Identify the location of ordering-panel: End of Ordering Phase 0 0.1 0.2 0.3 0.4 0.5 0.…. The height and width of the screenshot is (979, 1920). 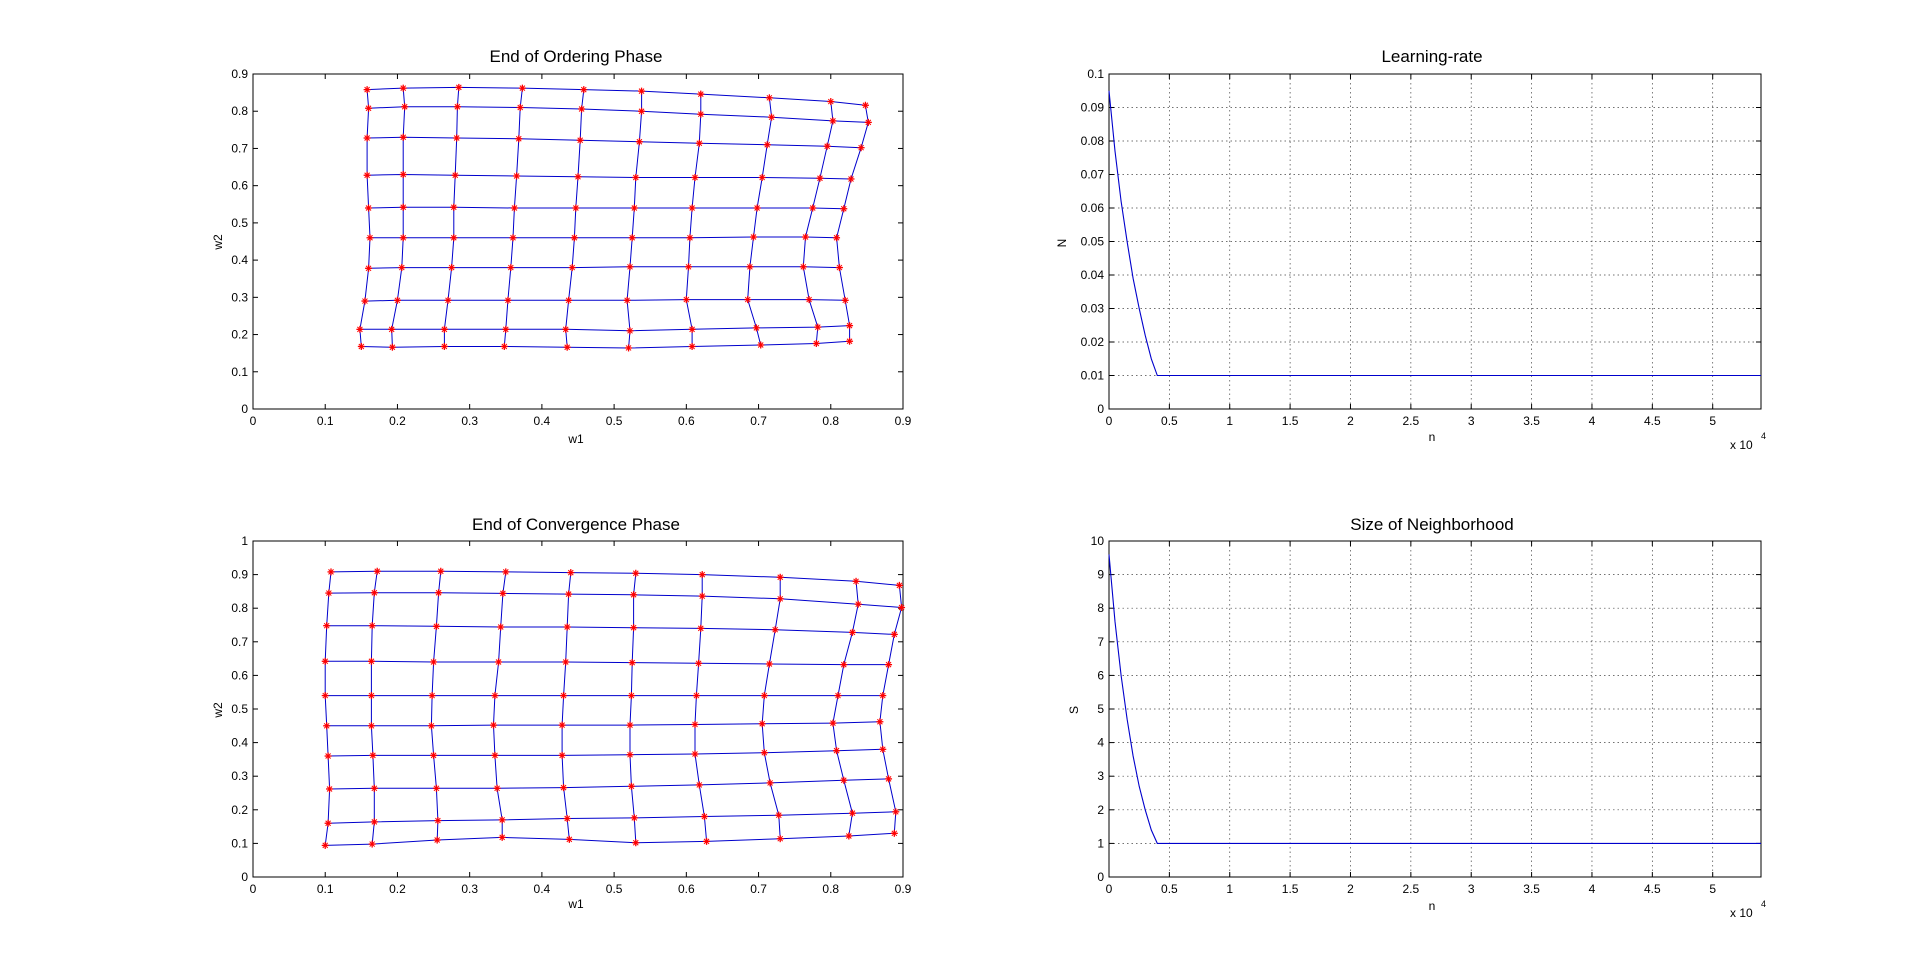
(561, 246).